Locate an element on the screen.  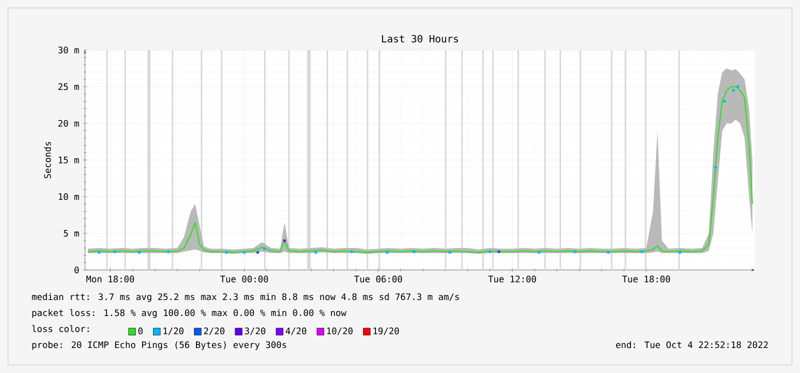
legend-label: 10/20 is located at coordinates (340, 332).